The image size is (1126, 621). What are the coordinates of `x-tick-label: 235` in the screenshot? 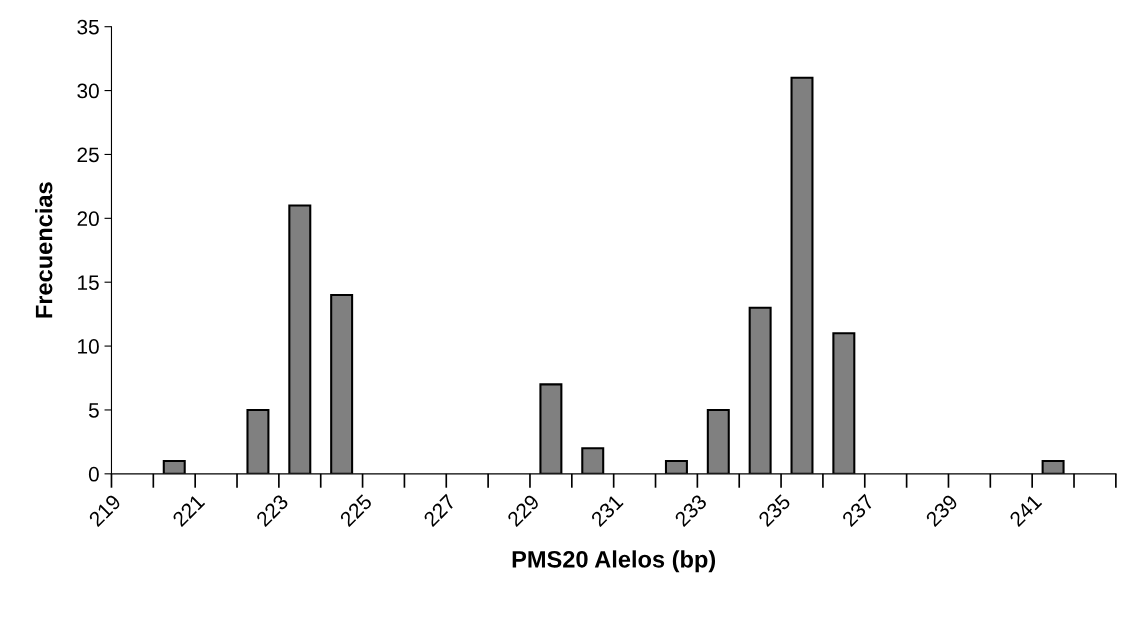 It's located at (774, 510).